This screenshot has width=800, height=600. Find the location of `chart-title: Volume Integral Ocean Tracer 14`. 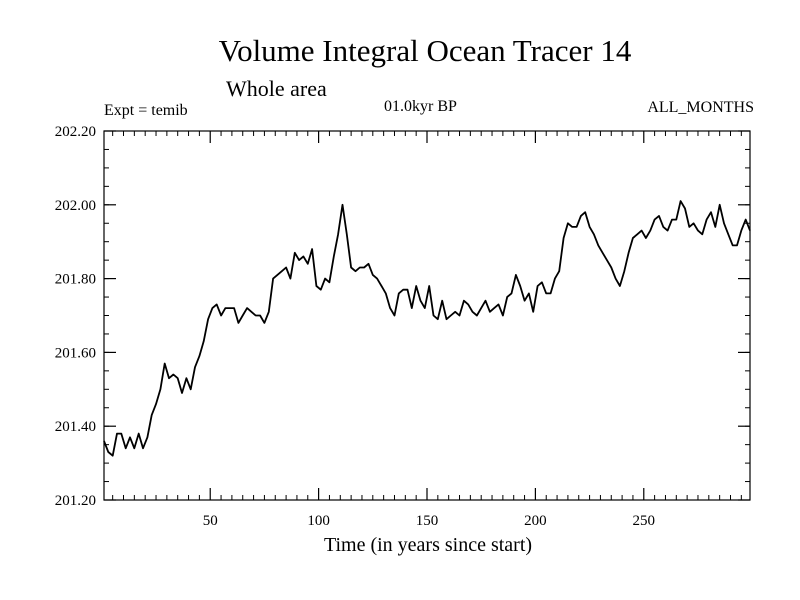

chart-title: Volume Integral Ocean Tracer 14 is located at coordinates (425, 50).